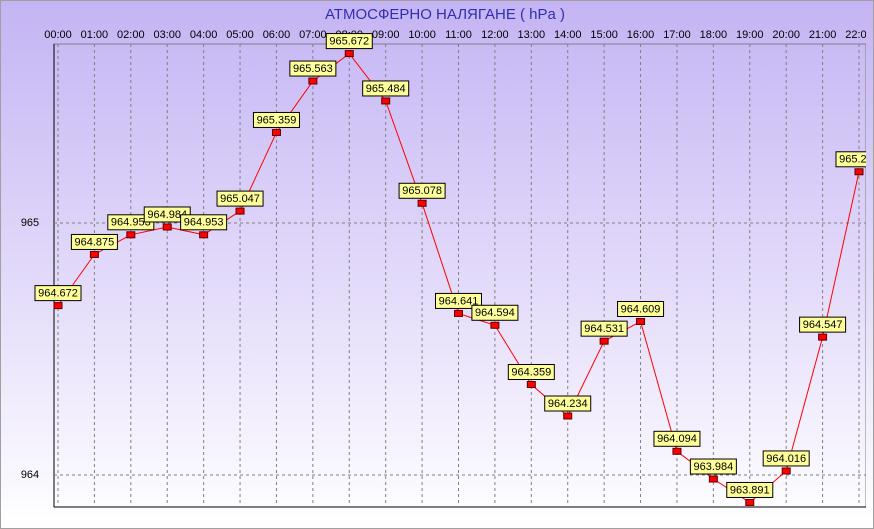 The height and width of the screenshot is (529, 874). I want to click on value-label: 964.641, so click(459, 301).